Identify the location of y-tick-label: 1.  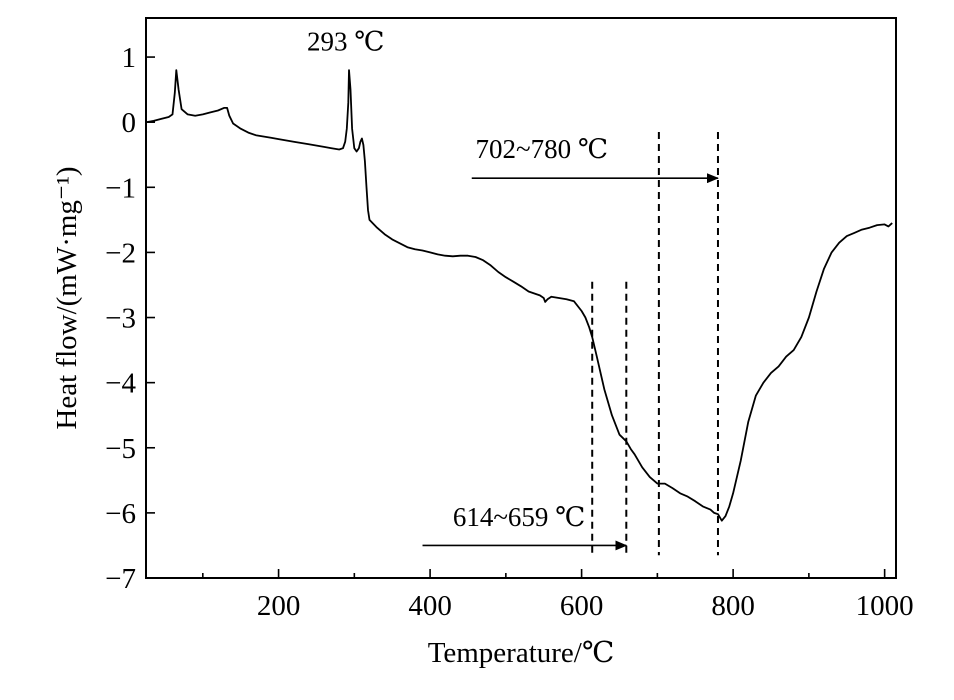
(129, 58).